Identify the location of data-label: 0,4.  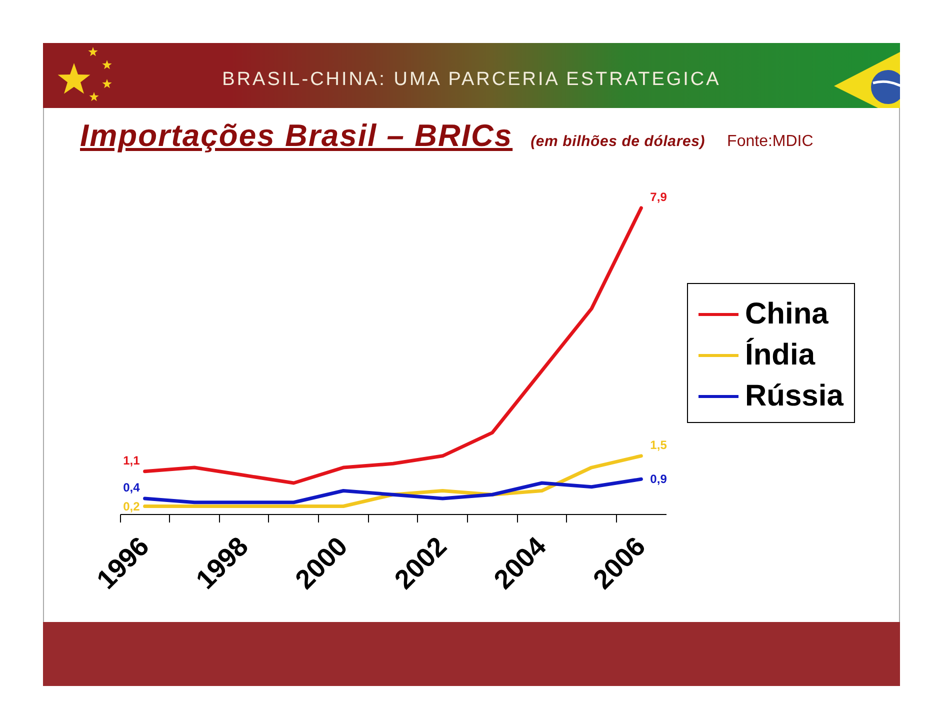
(131, 487).